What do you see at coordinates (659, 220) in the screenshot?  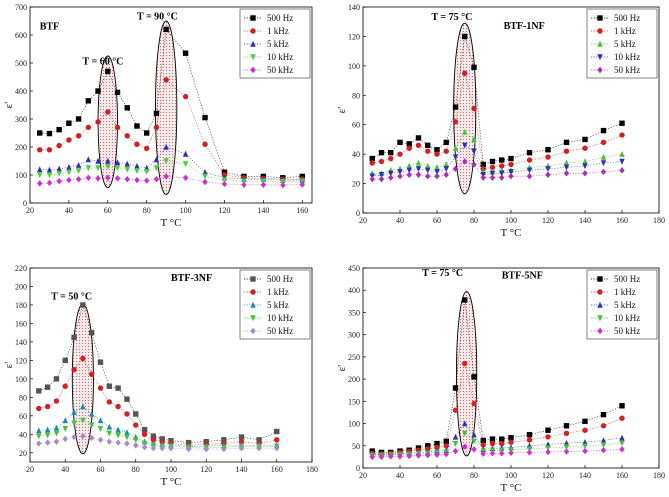 I see `x-tick-label: 180` at bounding box center [659, 220].